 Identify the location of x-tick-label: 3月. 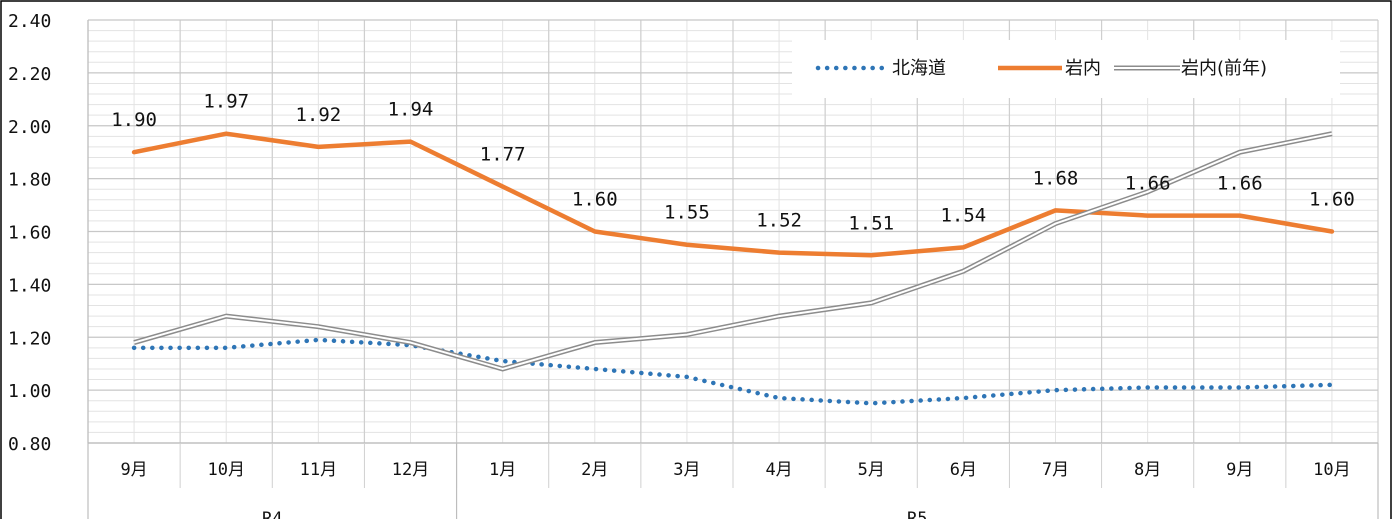
(686, 470).